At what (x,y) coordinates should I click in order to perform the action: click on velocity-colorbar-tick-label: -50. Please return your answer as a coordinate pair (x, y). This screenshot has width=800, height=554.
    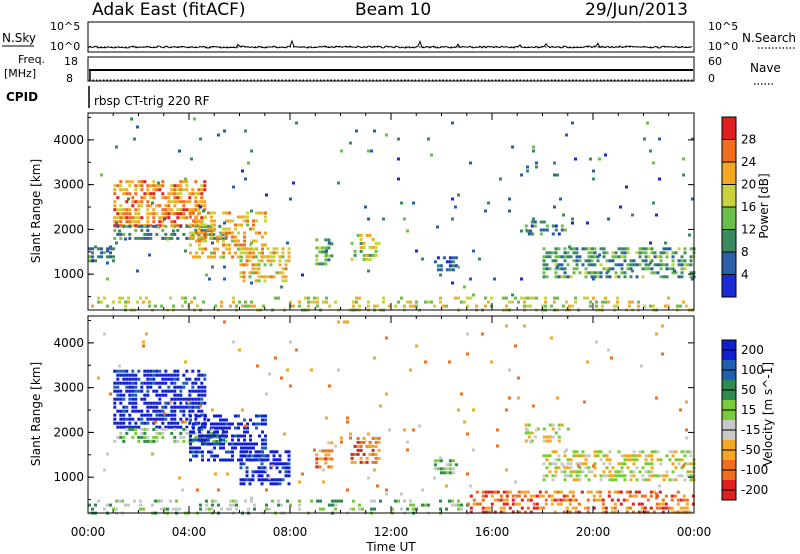
    Looking at the image, I should click on (751, 450).